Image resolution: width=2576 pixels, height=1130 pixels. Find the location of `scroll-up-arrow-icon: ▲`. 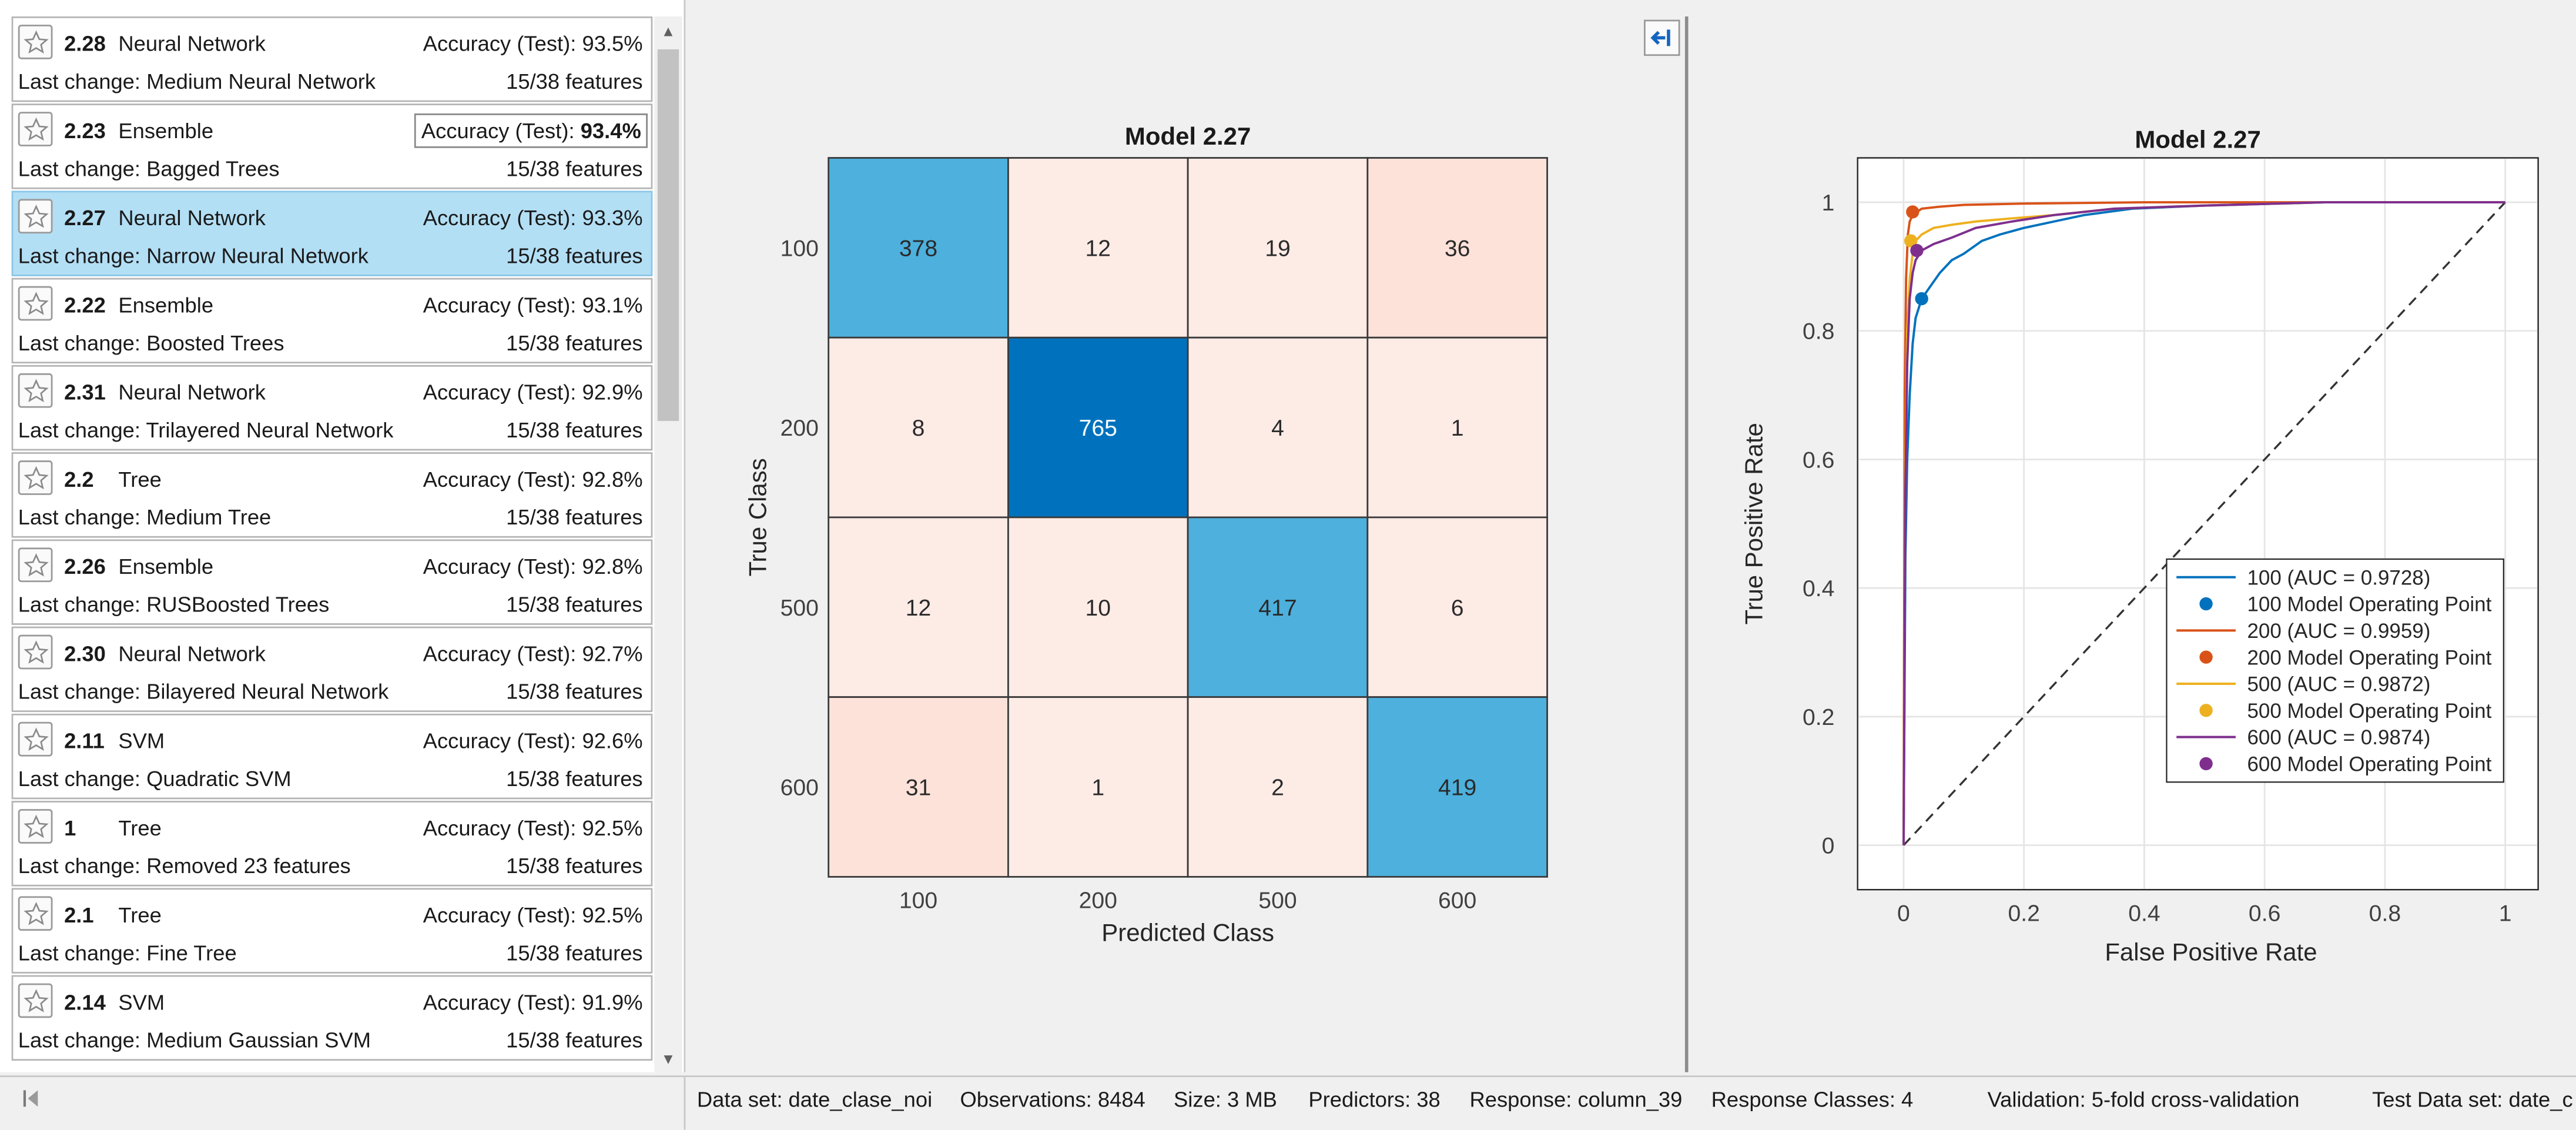

scroll-up-arrow-icon: ▲ is located at coordinates (668, 30).